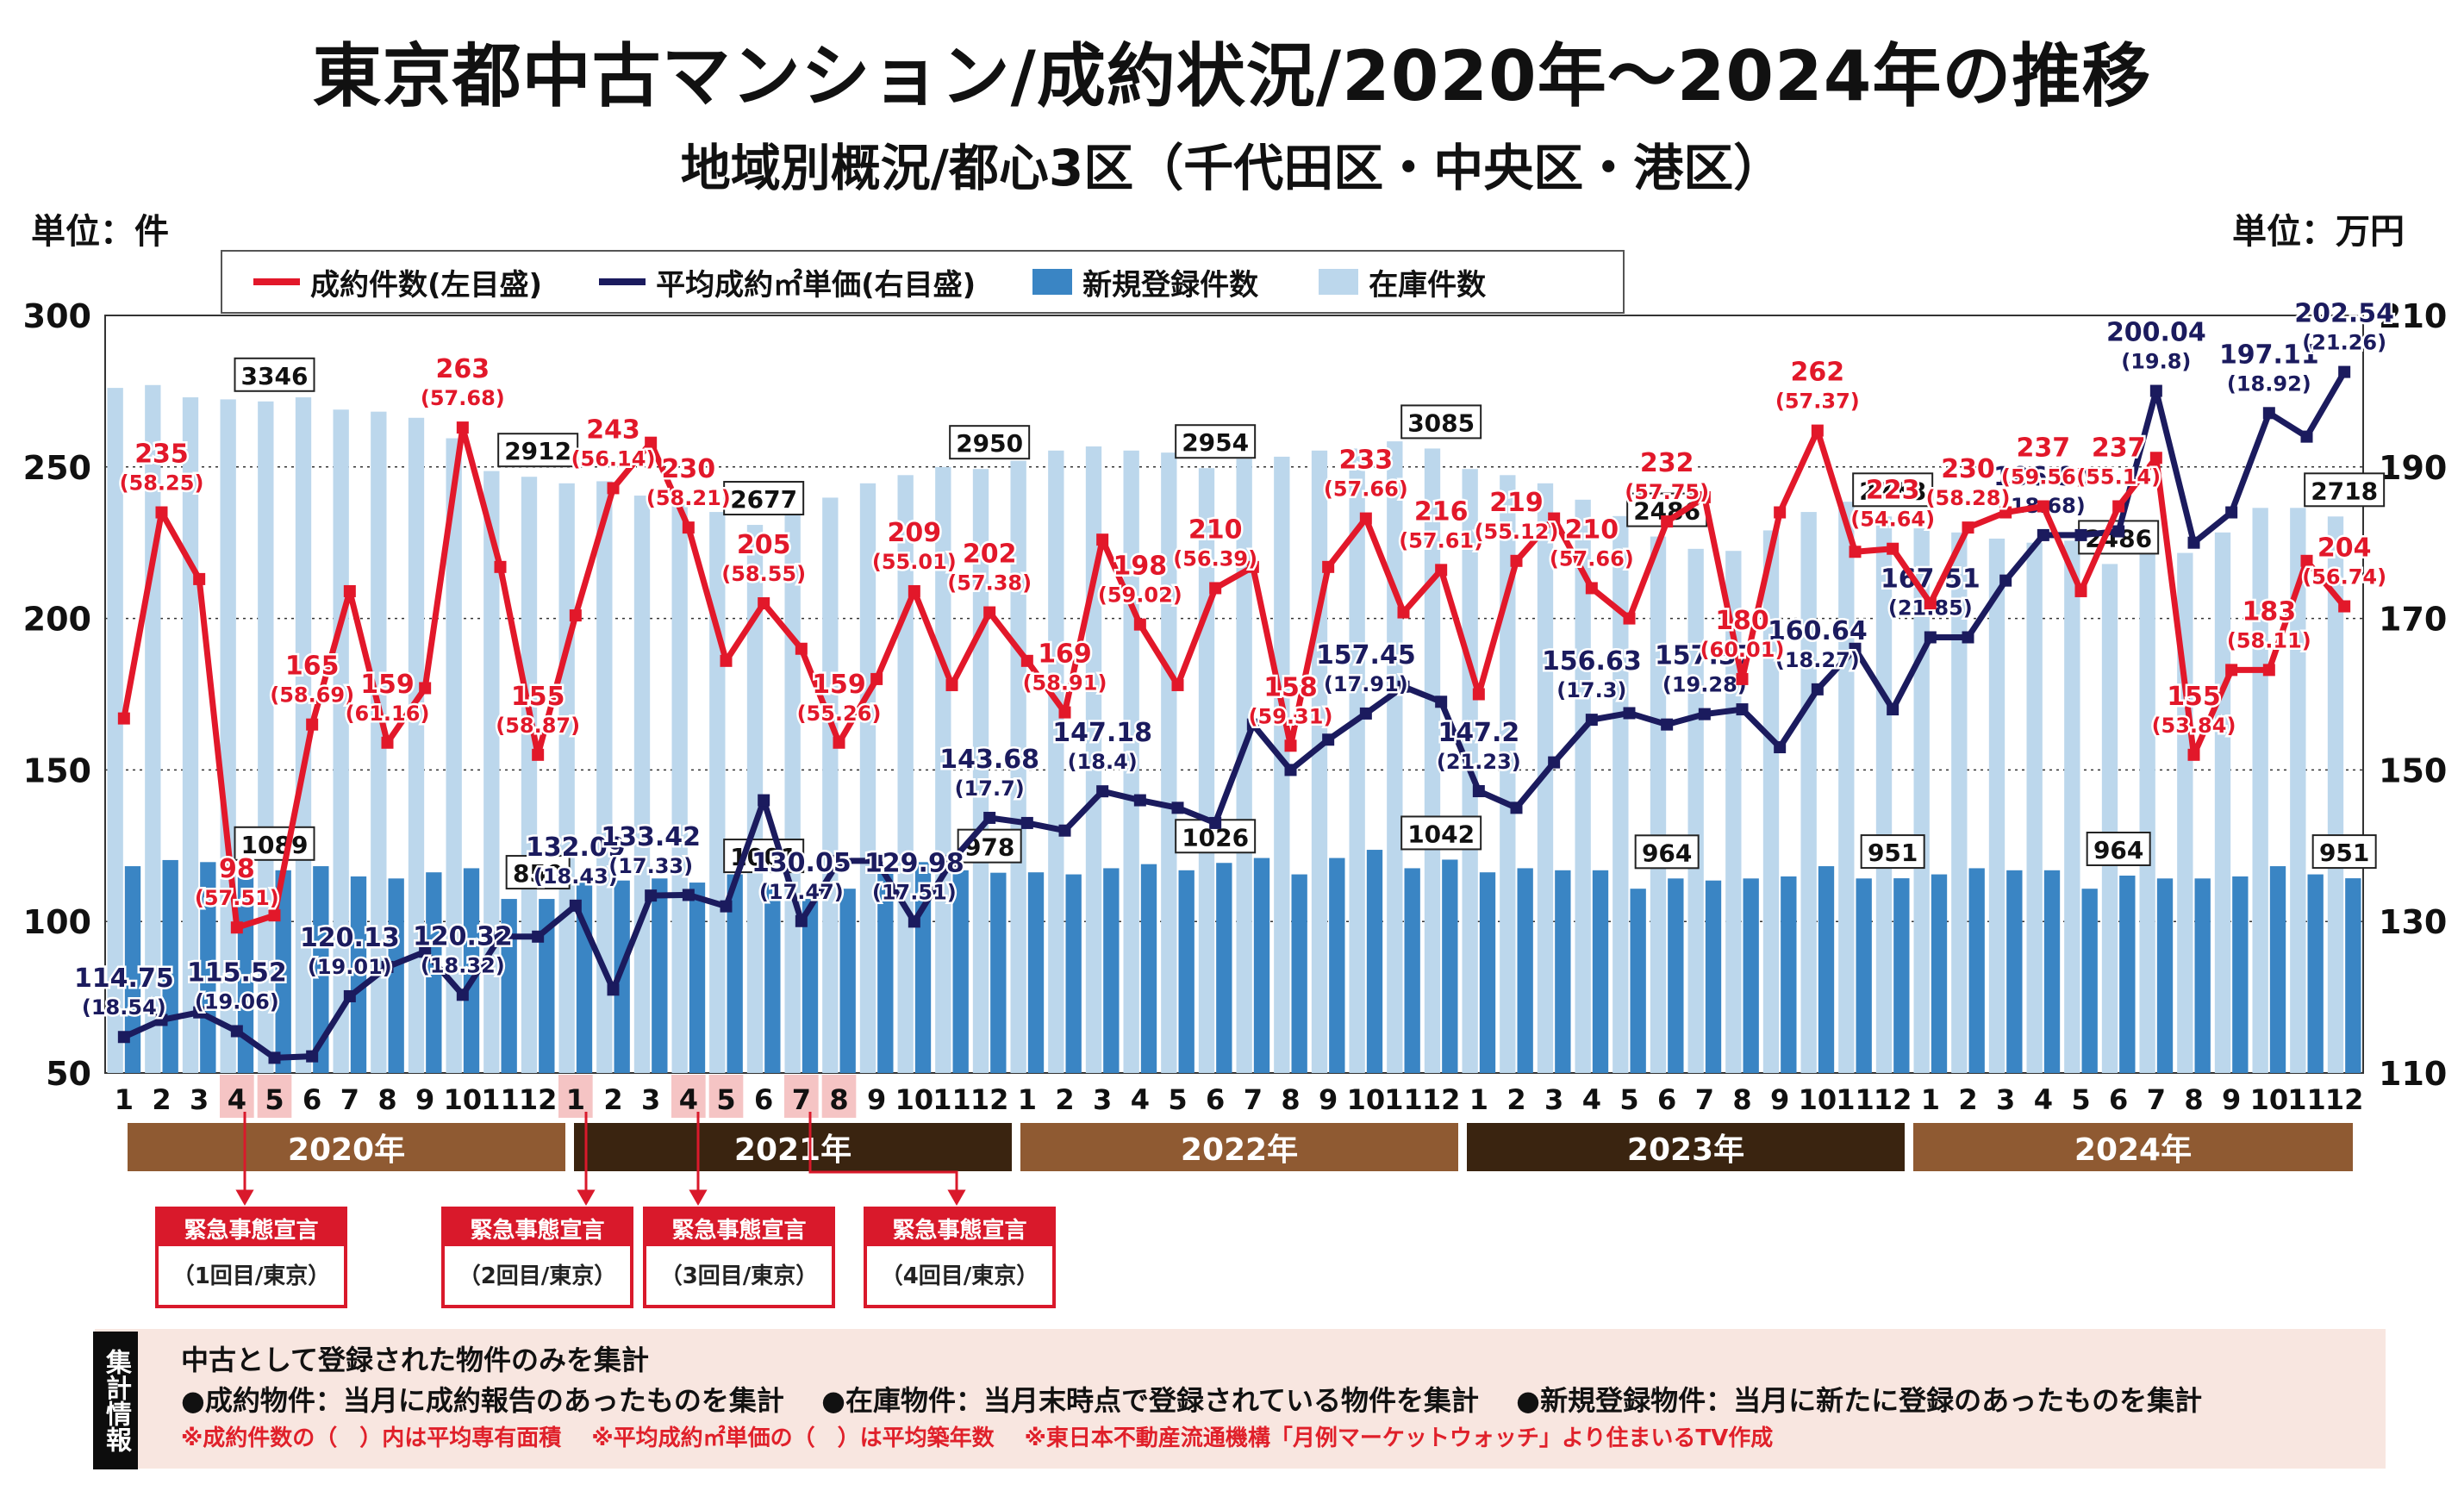 The image size is (2464, 1497). Describe the element at coordinates (463, 369) in the screenshot. I see `closings-value-label: 263` at that location.